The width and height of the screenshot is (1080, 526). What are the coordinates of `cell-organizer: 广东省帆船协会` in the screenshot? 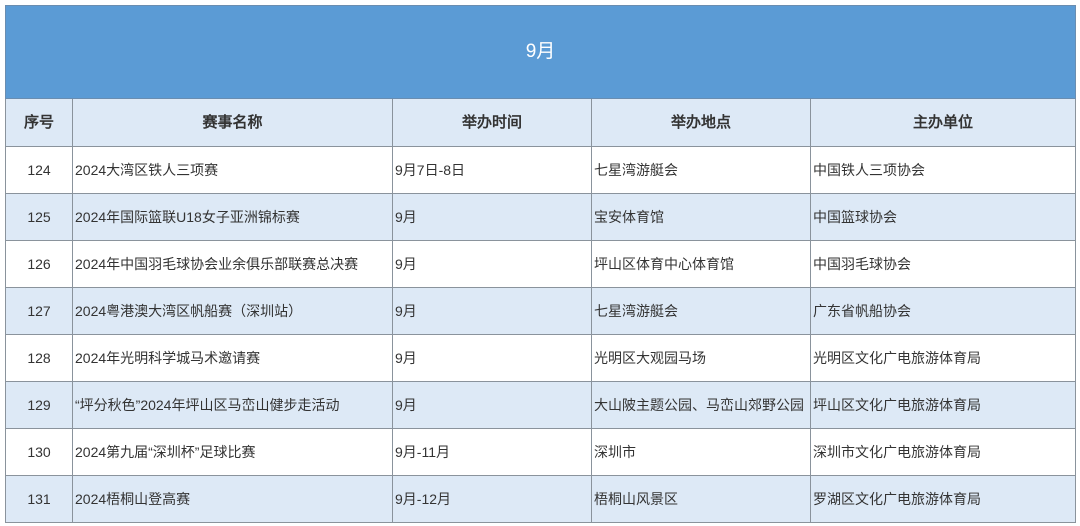 It's located at (943, 311).